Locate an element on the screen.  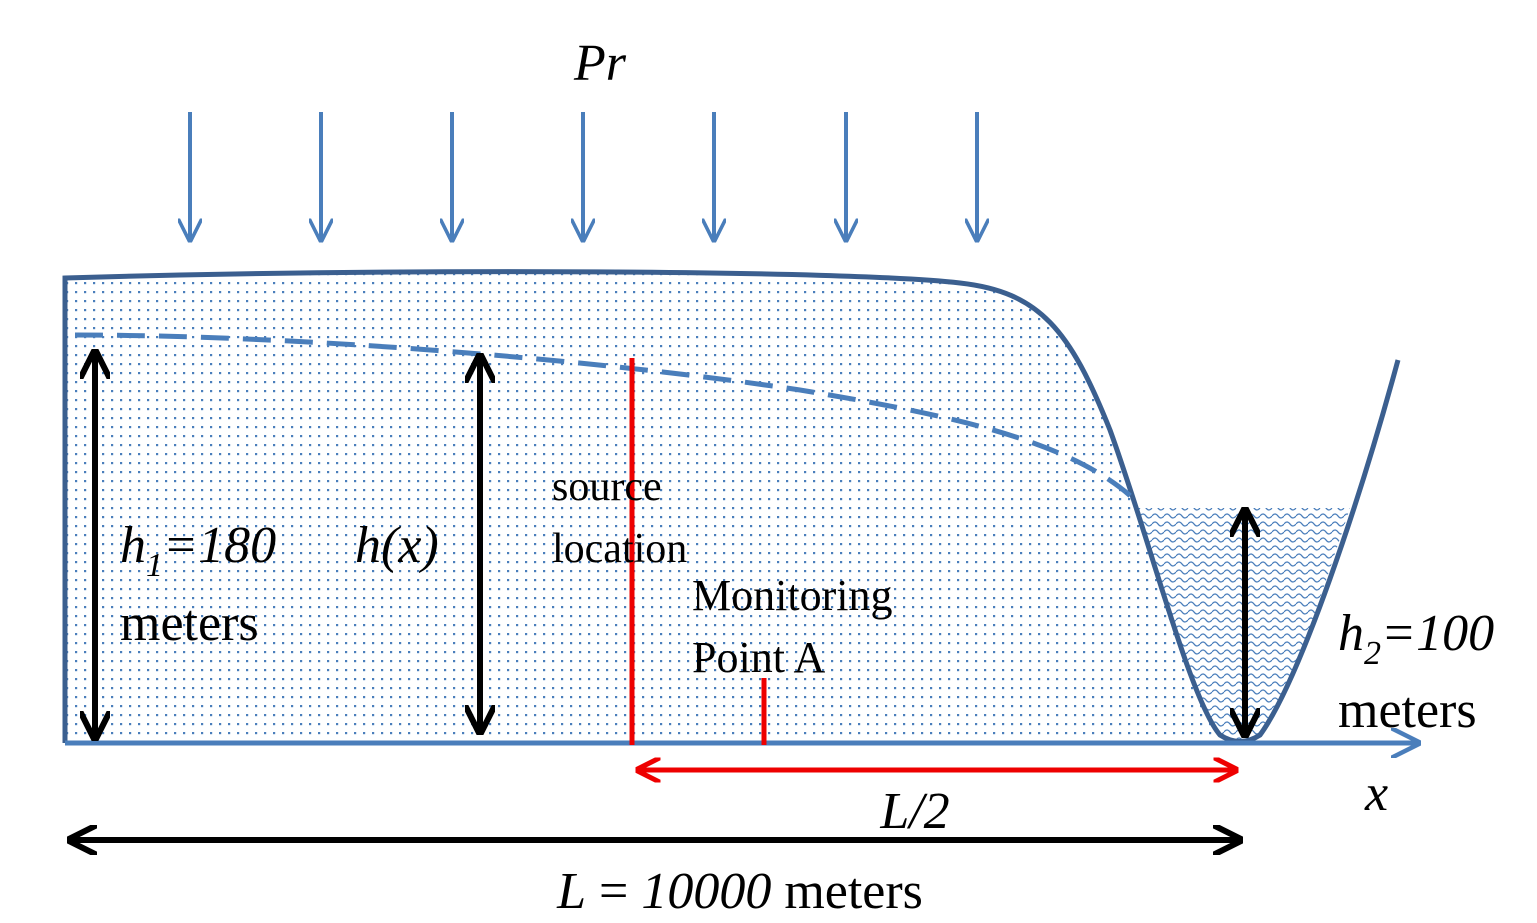
equals: = is located at coordinates (613, 891).